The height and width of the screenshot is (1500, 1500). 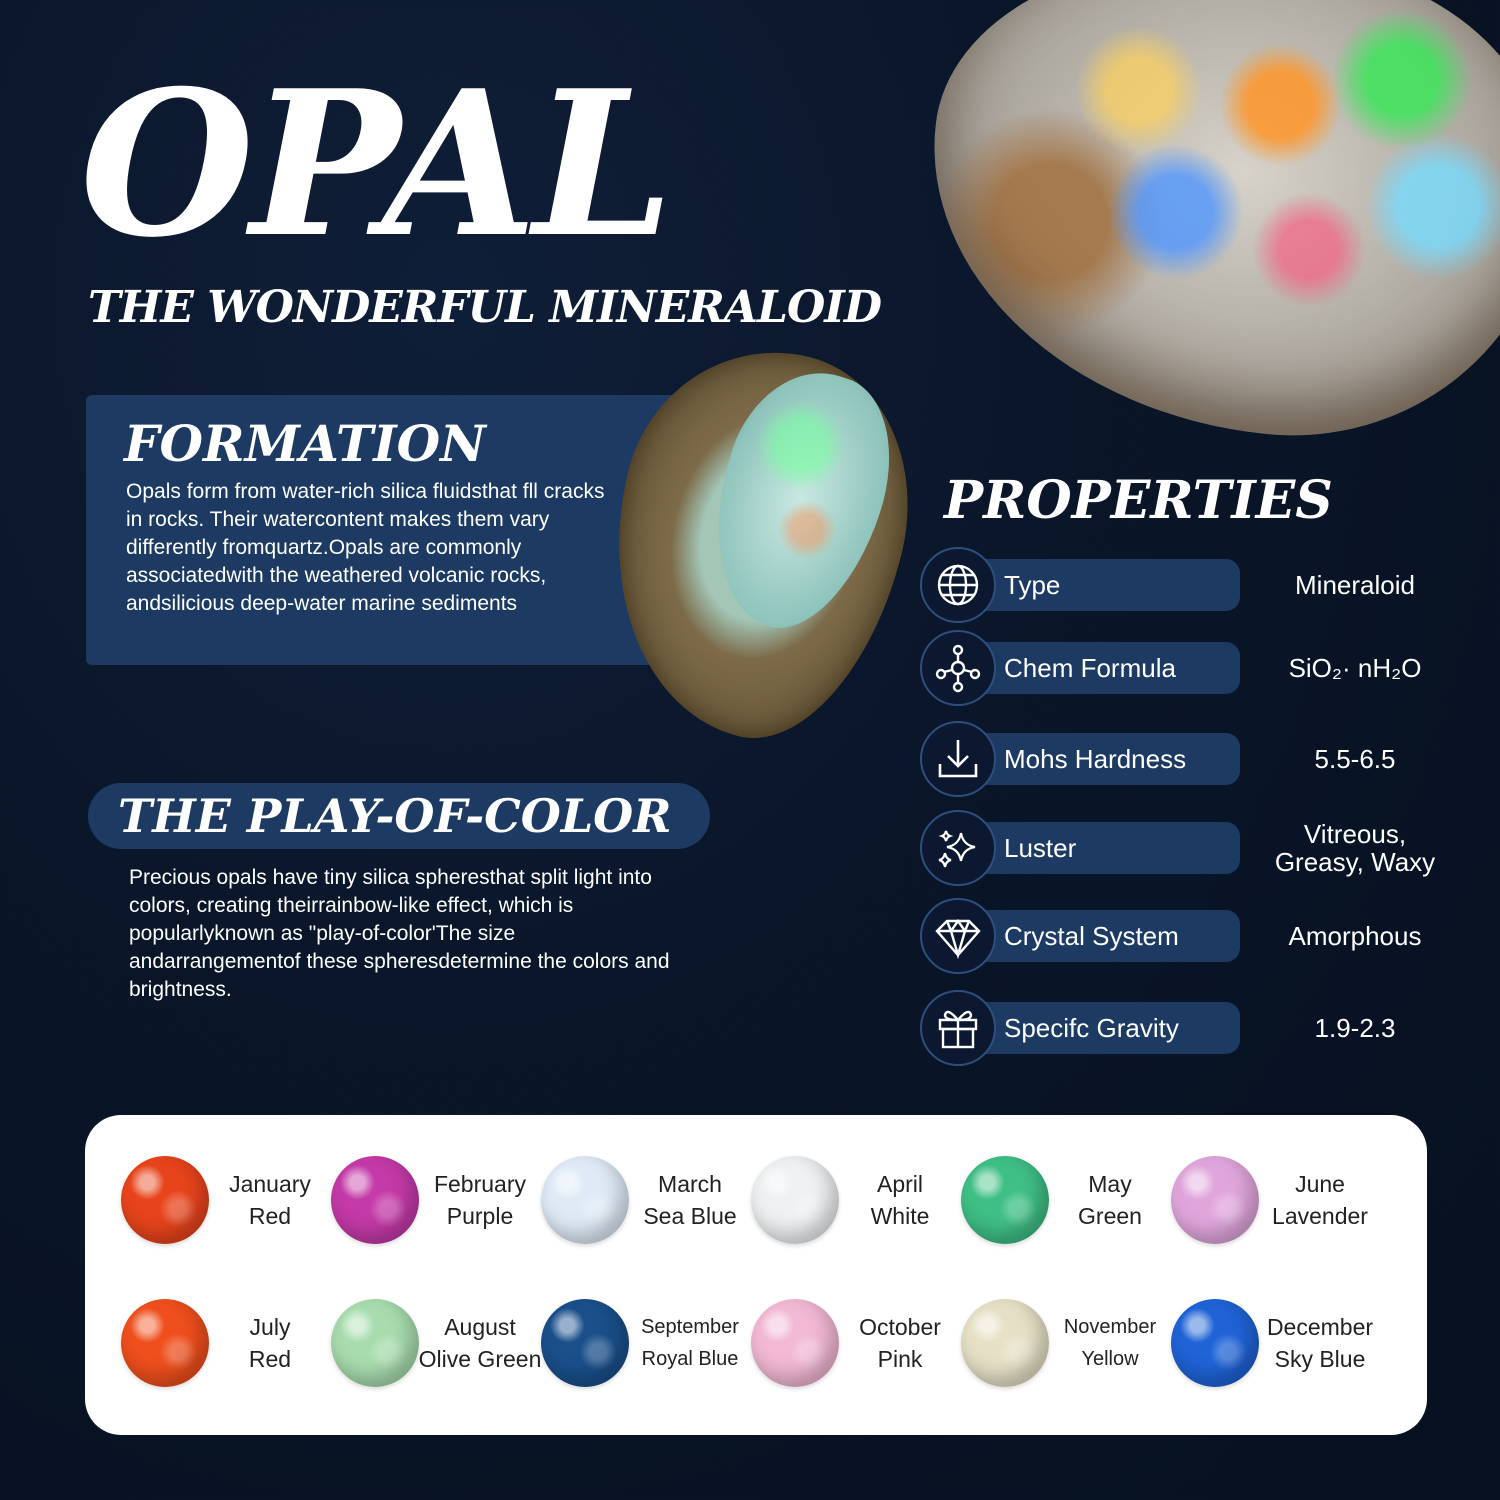 What do you see at coordinates (305, 443) in the screenshot?
I see `formation-heading: FORMATION` at bounding box center [305, 443].